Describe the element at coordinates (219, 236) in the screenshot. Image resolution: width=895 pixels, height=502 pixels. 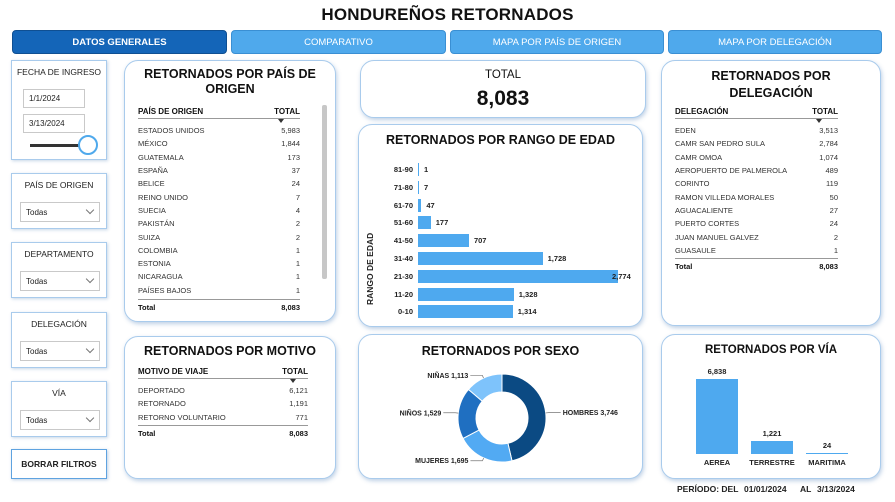
I see `country-row: SUIZA 2` at that location.